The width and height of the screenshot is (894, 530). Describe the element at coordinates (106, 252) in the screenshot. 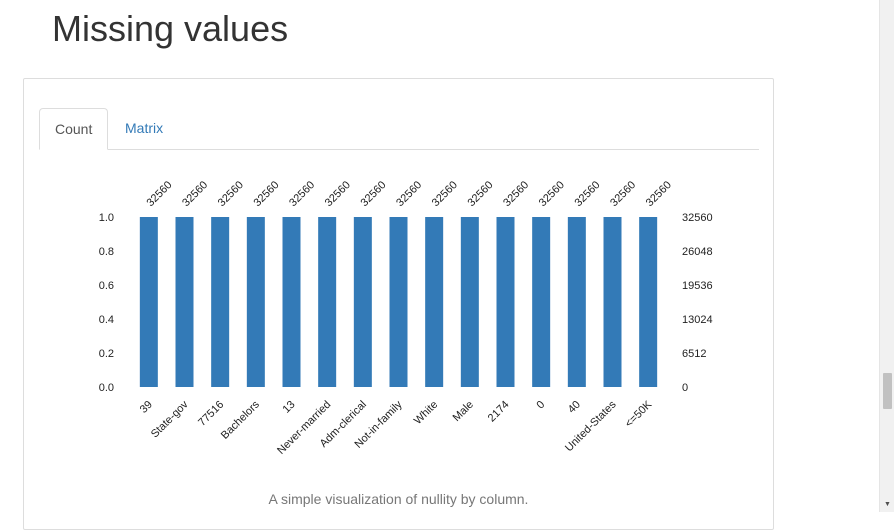

I see `y-tick-label-left: 0.8` at that location.